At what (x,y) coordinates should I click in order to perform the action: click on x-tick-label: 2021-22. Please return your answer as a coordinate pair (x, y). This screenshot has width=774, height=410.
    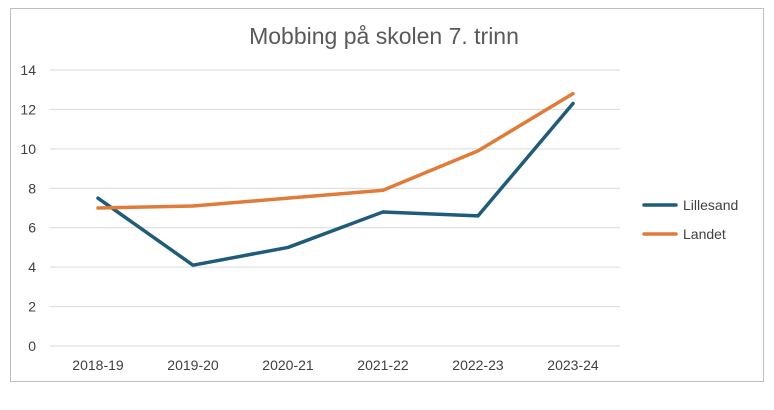
    Looking at the image, I should click on (383, 365).